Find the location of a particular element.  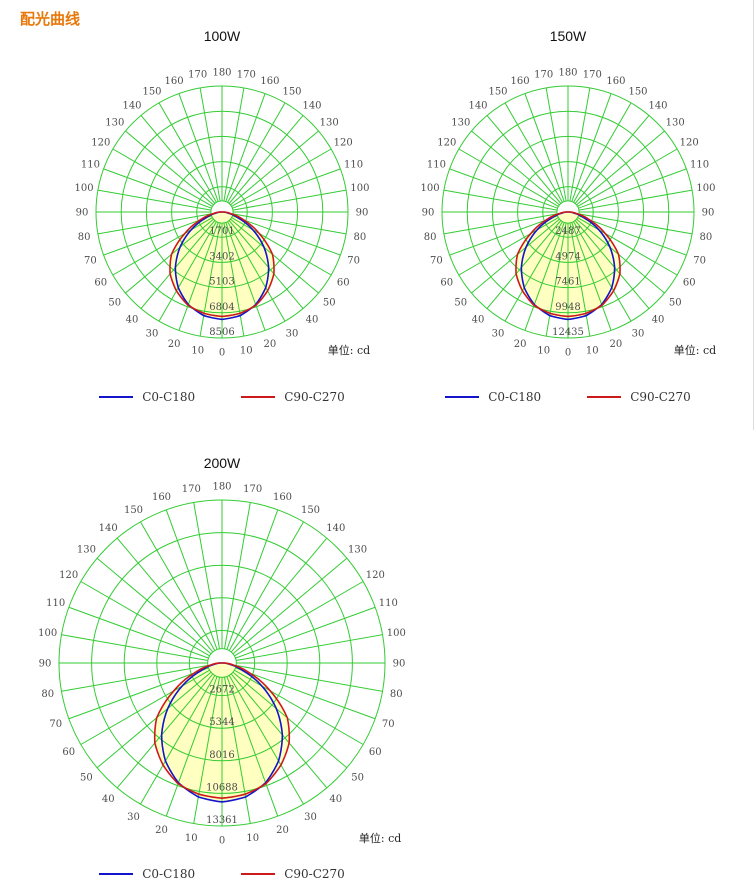

legend-line-c0-icon is located at coordinates (116, 397).